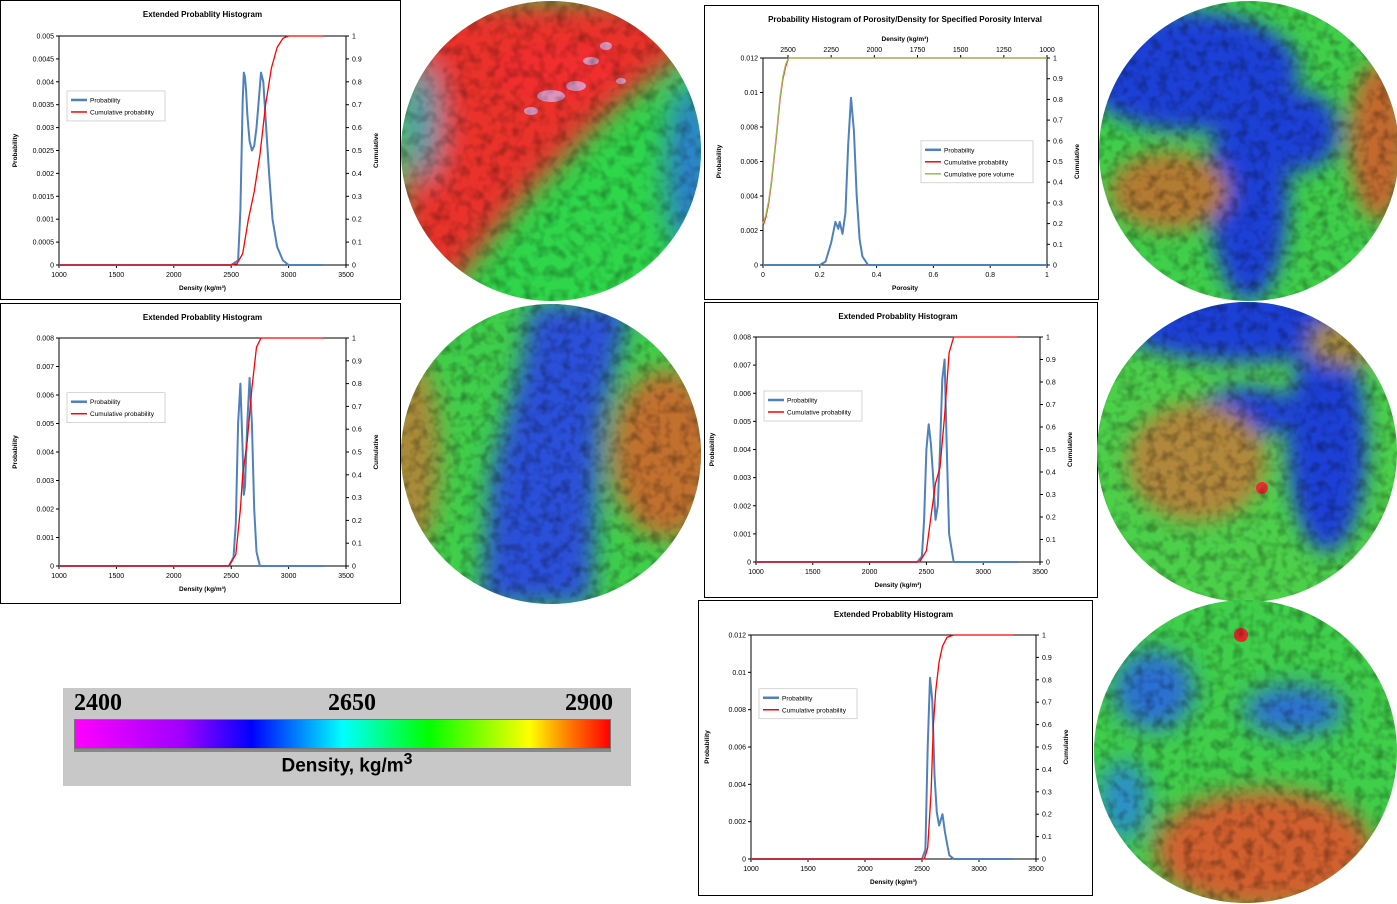  Describe the element at coordinates (788, 50) in the screenshot. I see `x2-tick-label: 2500` at that location.